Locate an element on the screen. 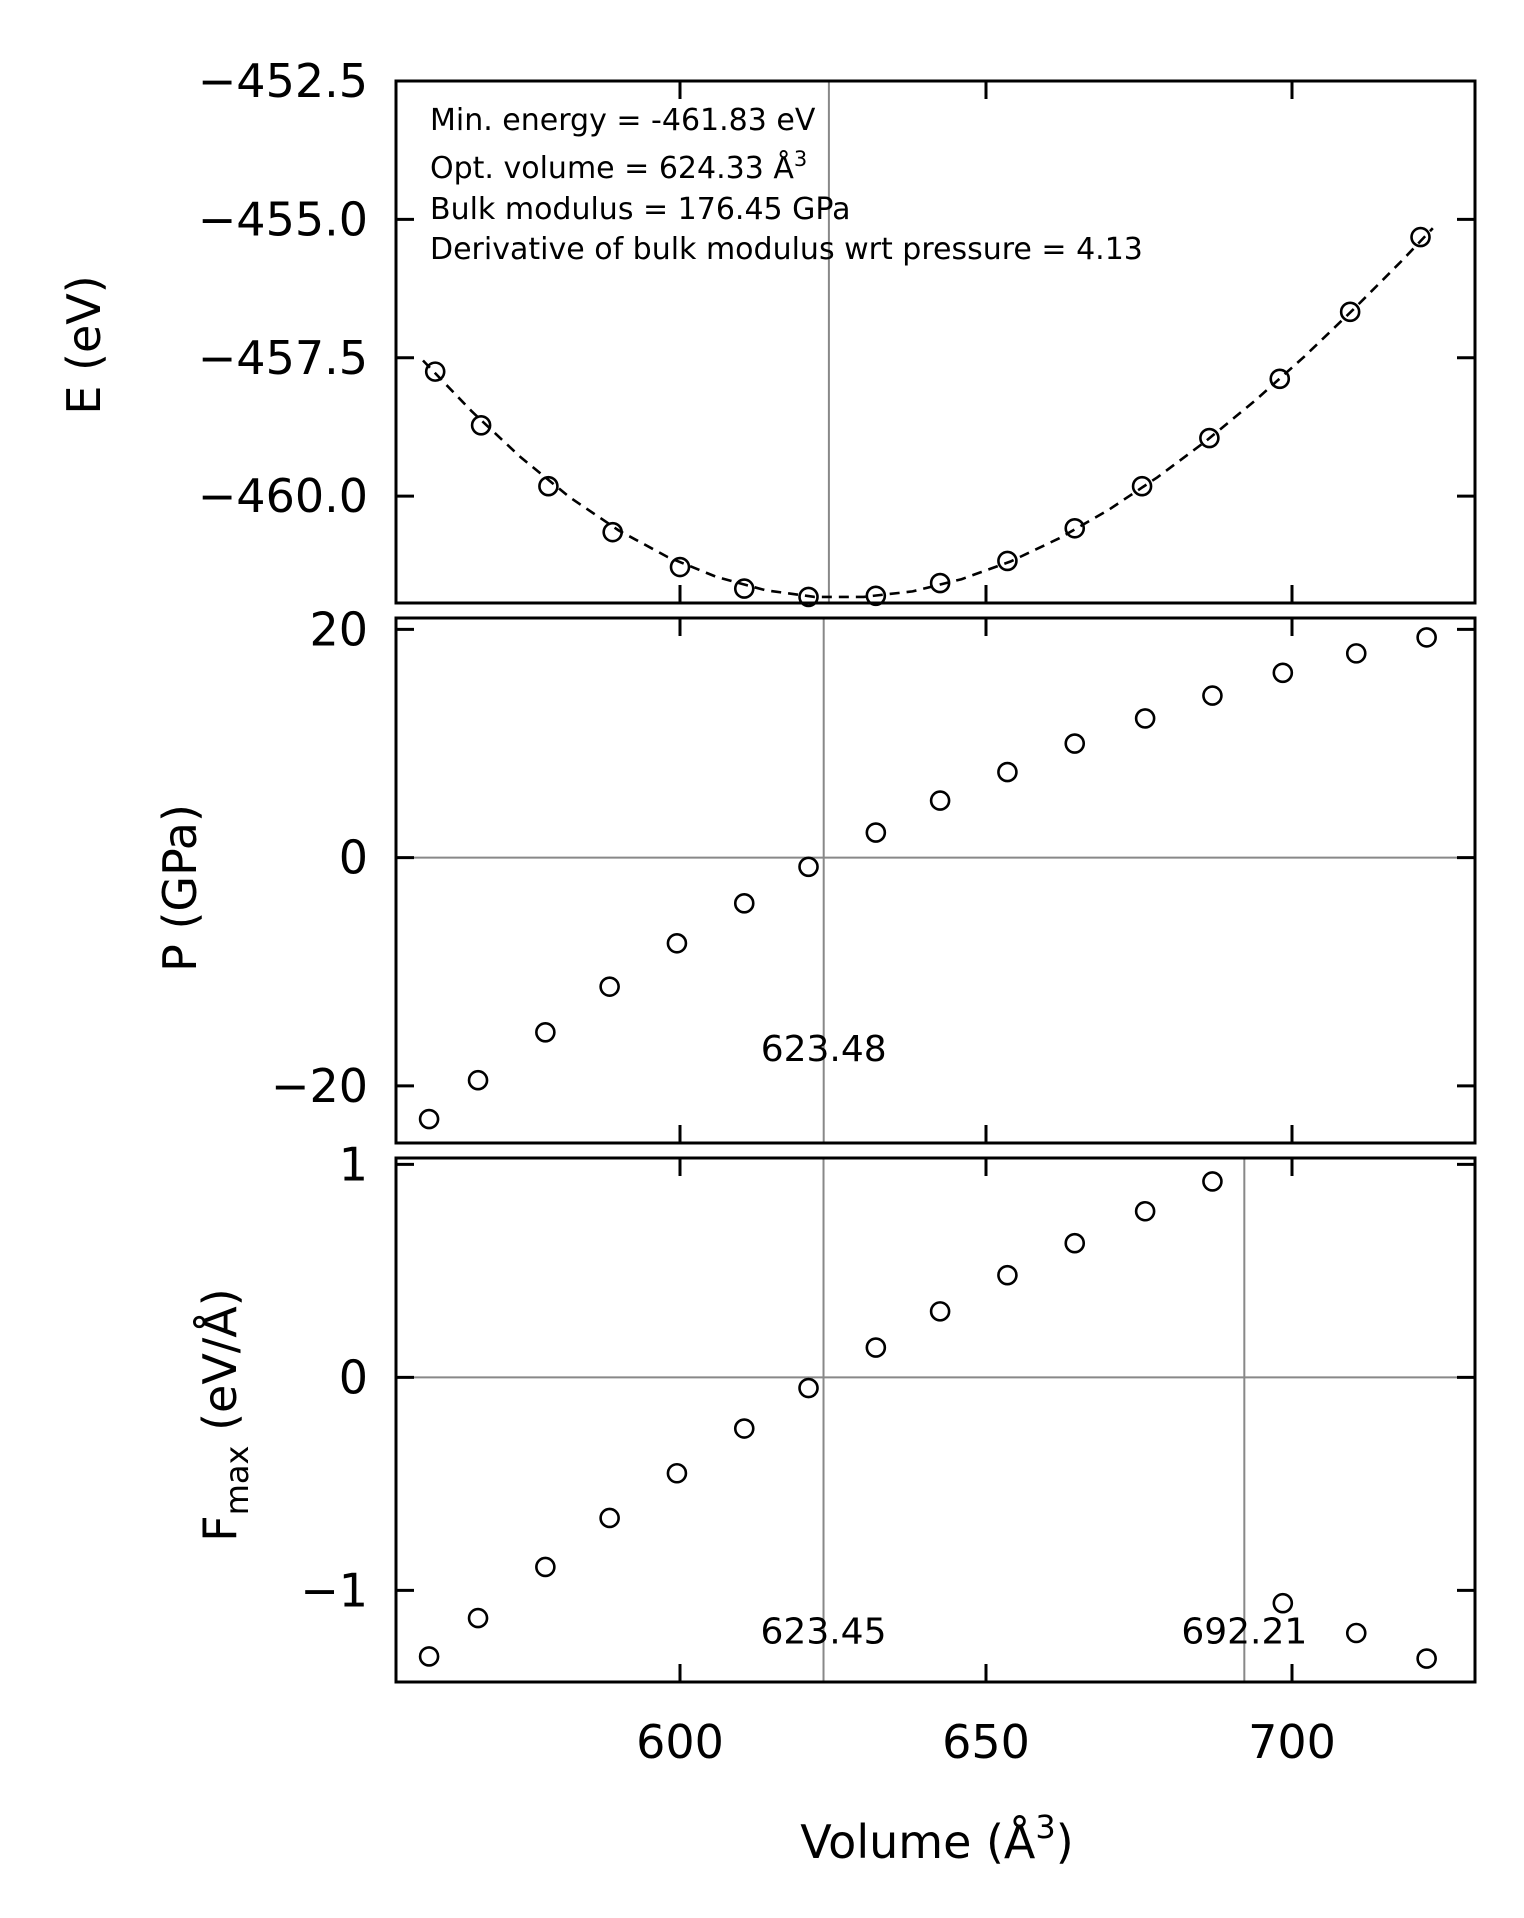 The image size is (1524, 1918). annotation-min-energy: Min. energy = -461.83 eV is located at coordinates (623, 120).